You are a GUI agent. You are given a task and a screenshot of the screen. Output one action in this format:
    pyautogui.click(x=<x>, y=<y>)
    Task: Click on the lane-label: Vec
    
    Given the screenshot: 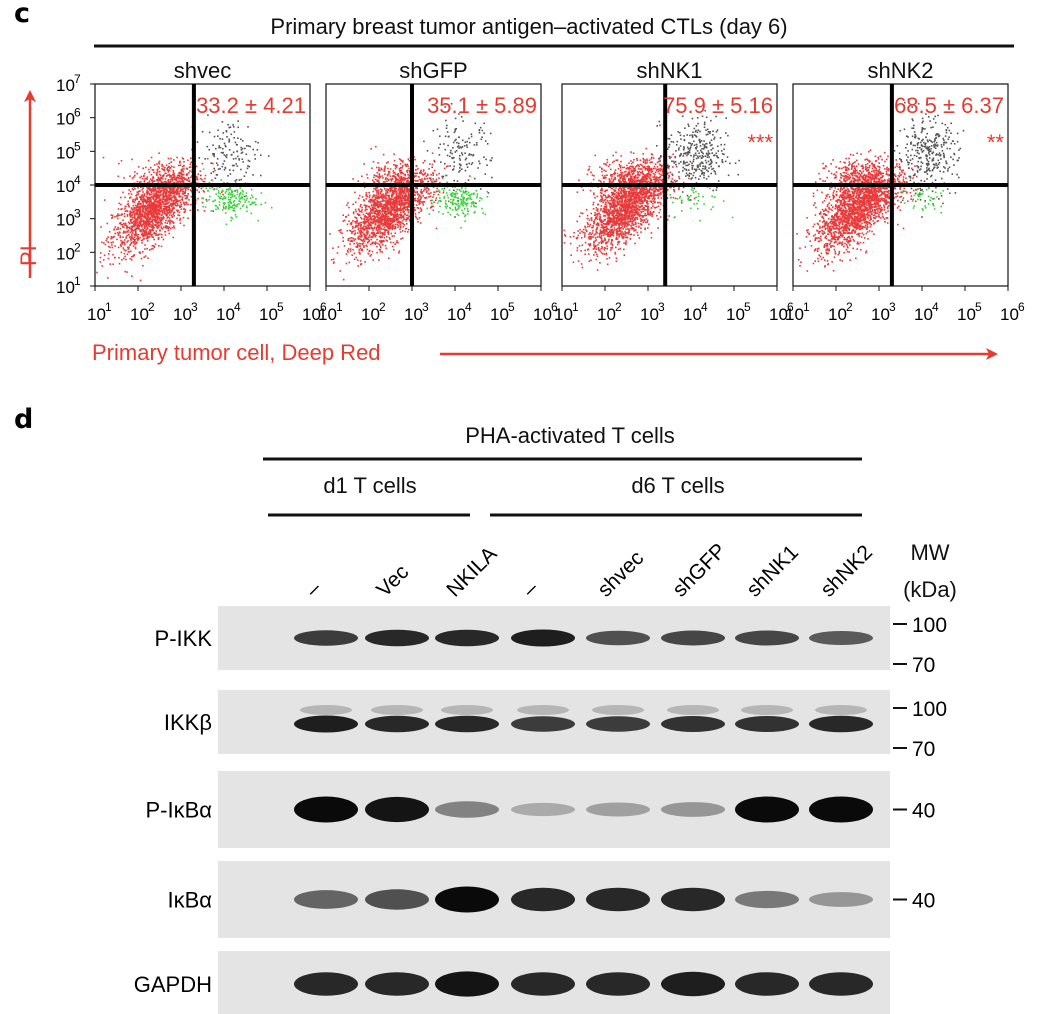 What is the action you would take?
    pyautogui.click(x=392, y=581)
    